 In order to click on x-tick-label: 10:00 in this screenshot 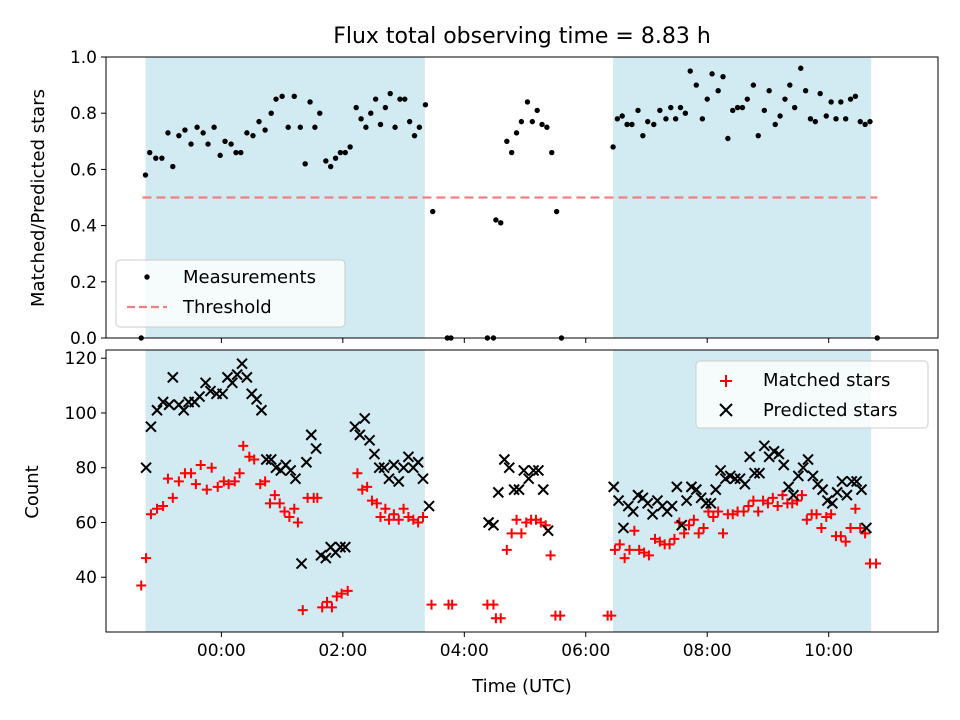, I will do `click(828, 651)`.